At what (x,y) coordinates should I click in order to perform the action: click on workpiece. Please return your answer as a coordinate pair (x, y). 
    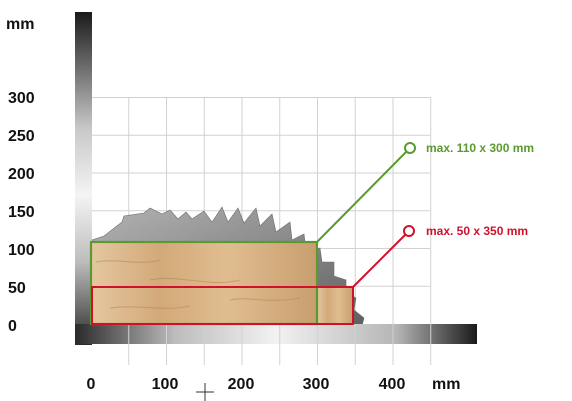
    Looking at the image, I should click on (222, 283).